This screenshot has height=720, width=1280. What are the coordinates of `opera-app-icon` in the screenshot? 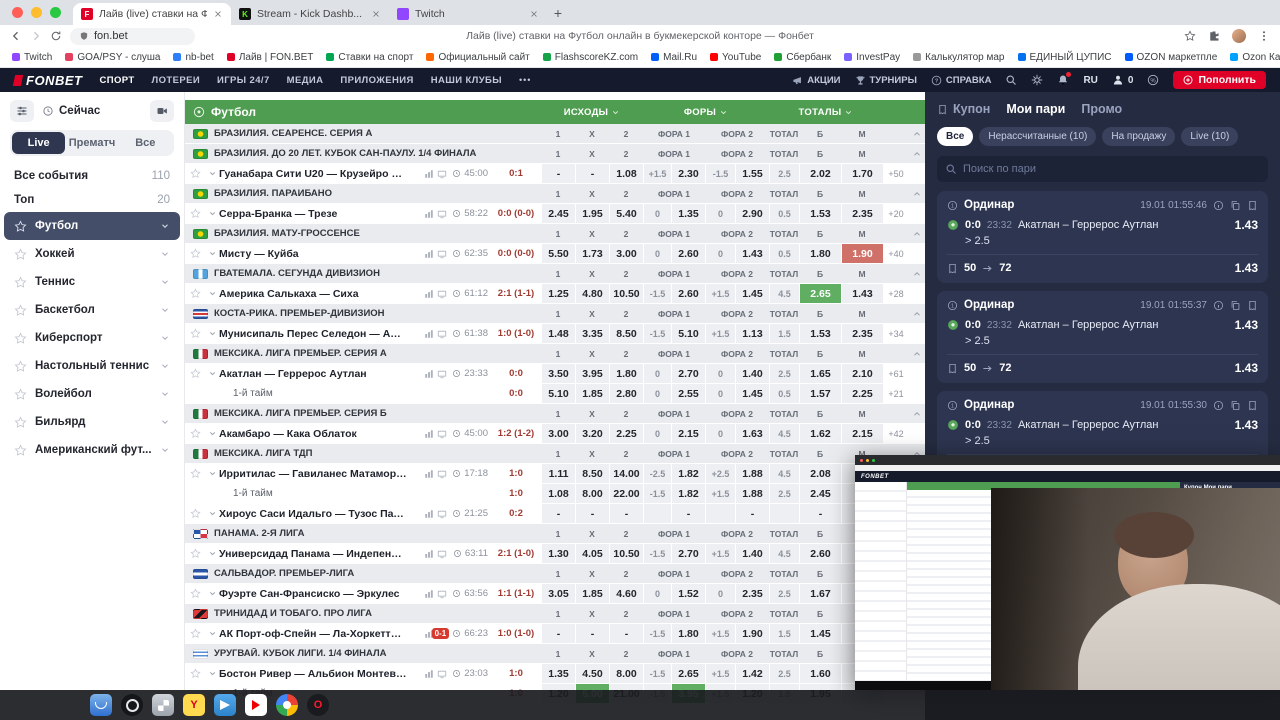 It's located at (318, 705).